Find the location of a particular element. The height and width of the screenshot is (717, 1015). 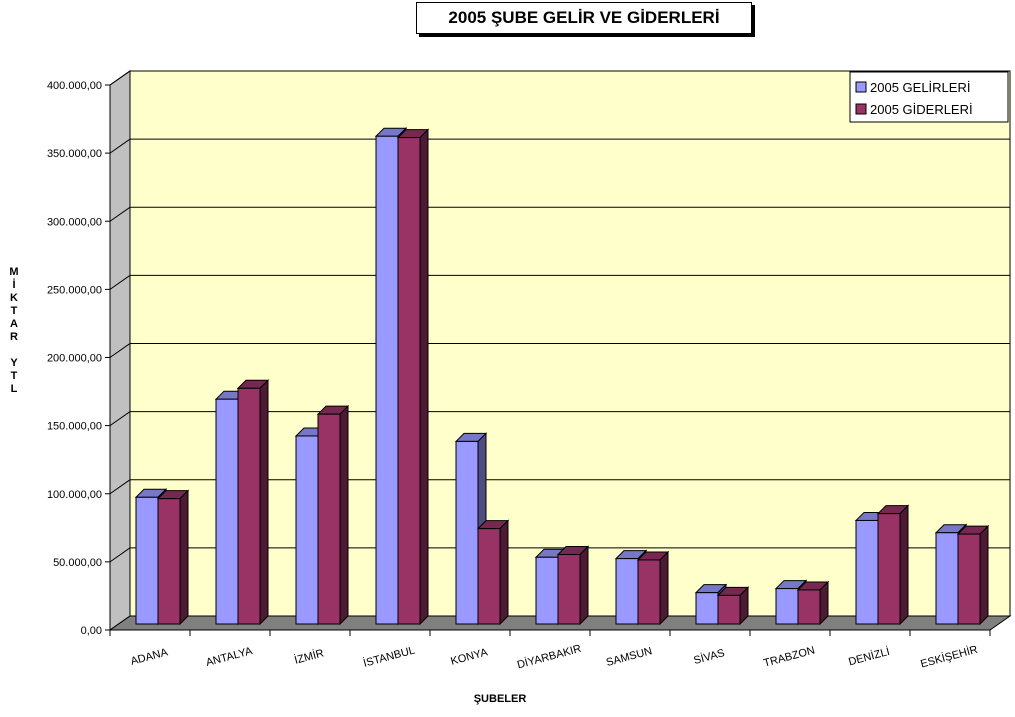

y-tick-label: 150.000,00 is located at coordinates (74, 427).